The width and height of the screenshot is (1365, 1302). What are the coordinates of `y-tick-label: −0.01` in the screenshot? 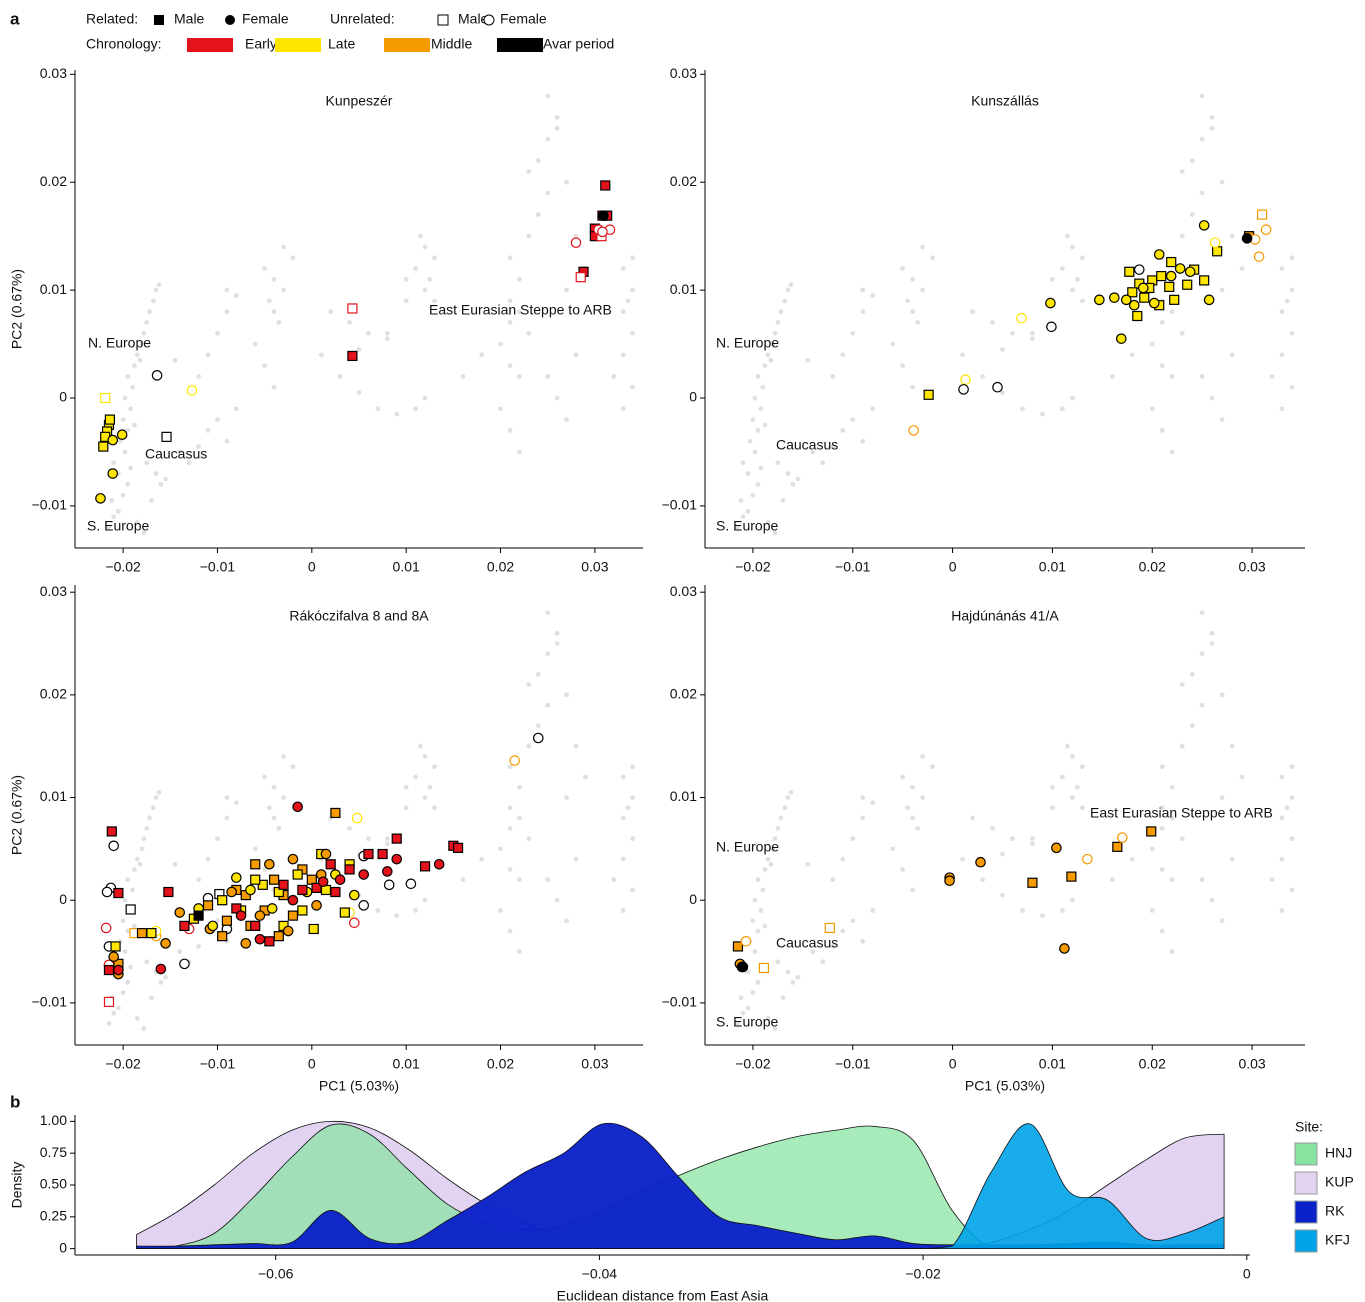 It's located at (680, 1002).